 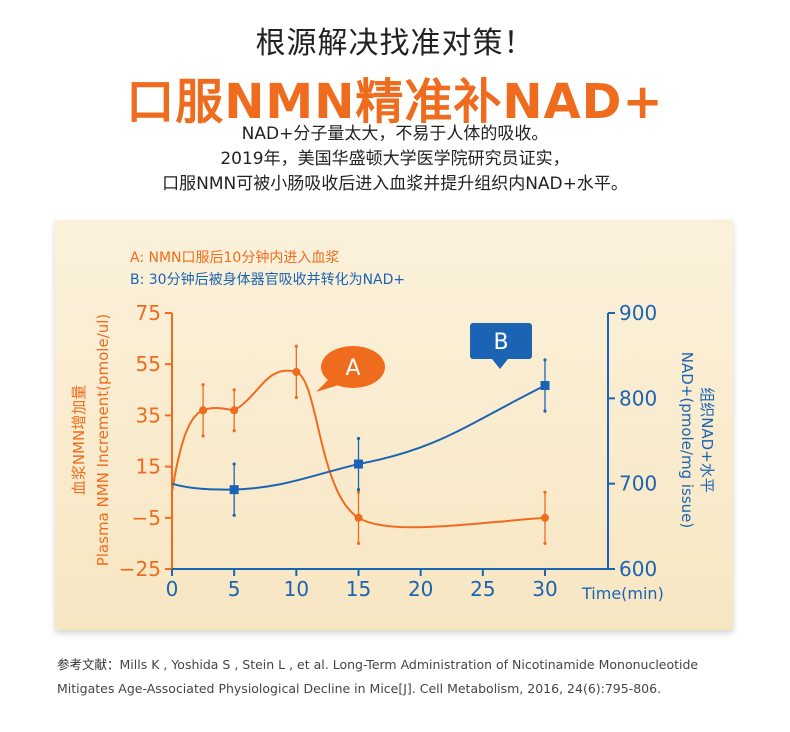 I want to click on callout-b-bubble, so click(x=501, y=341).